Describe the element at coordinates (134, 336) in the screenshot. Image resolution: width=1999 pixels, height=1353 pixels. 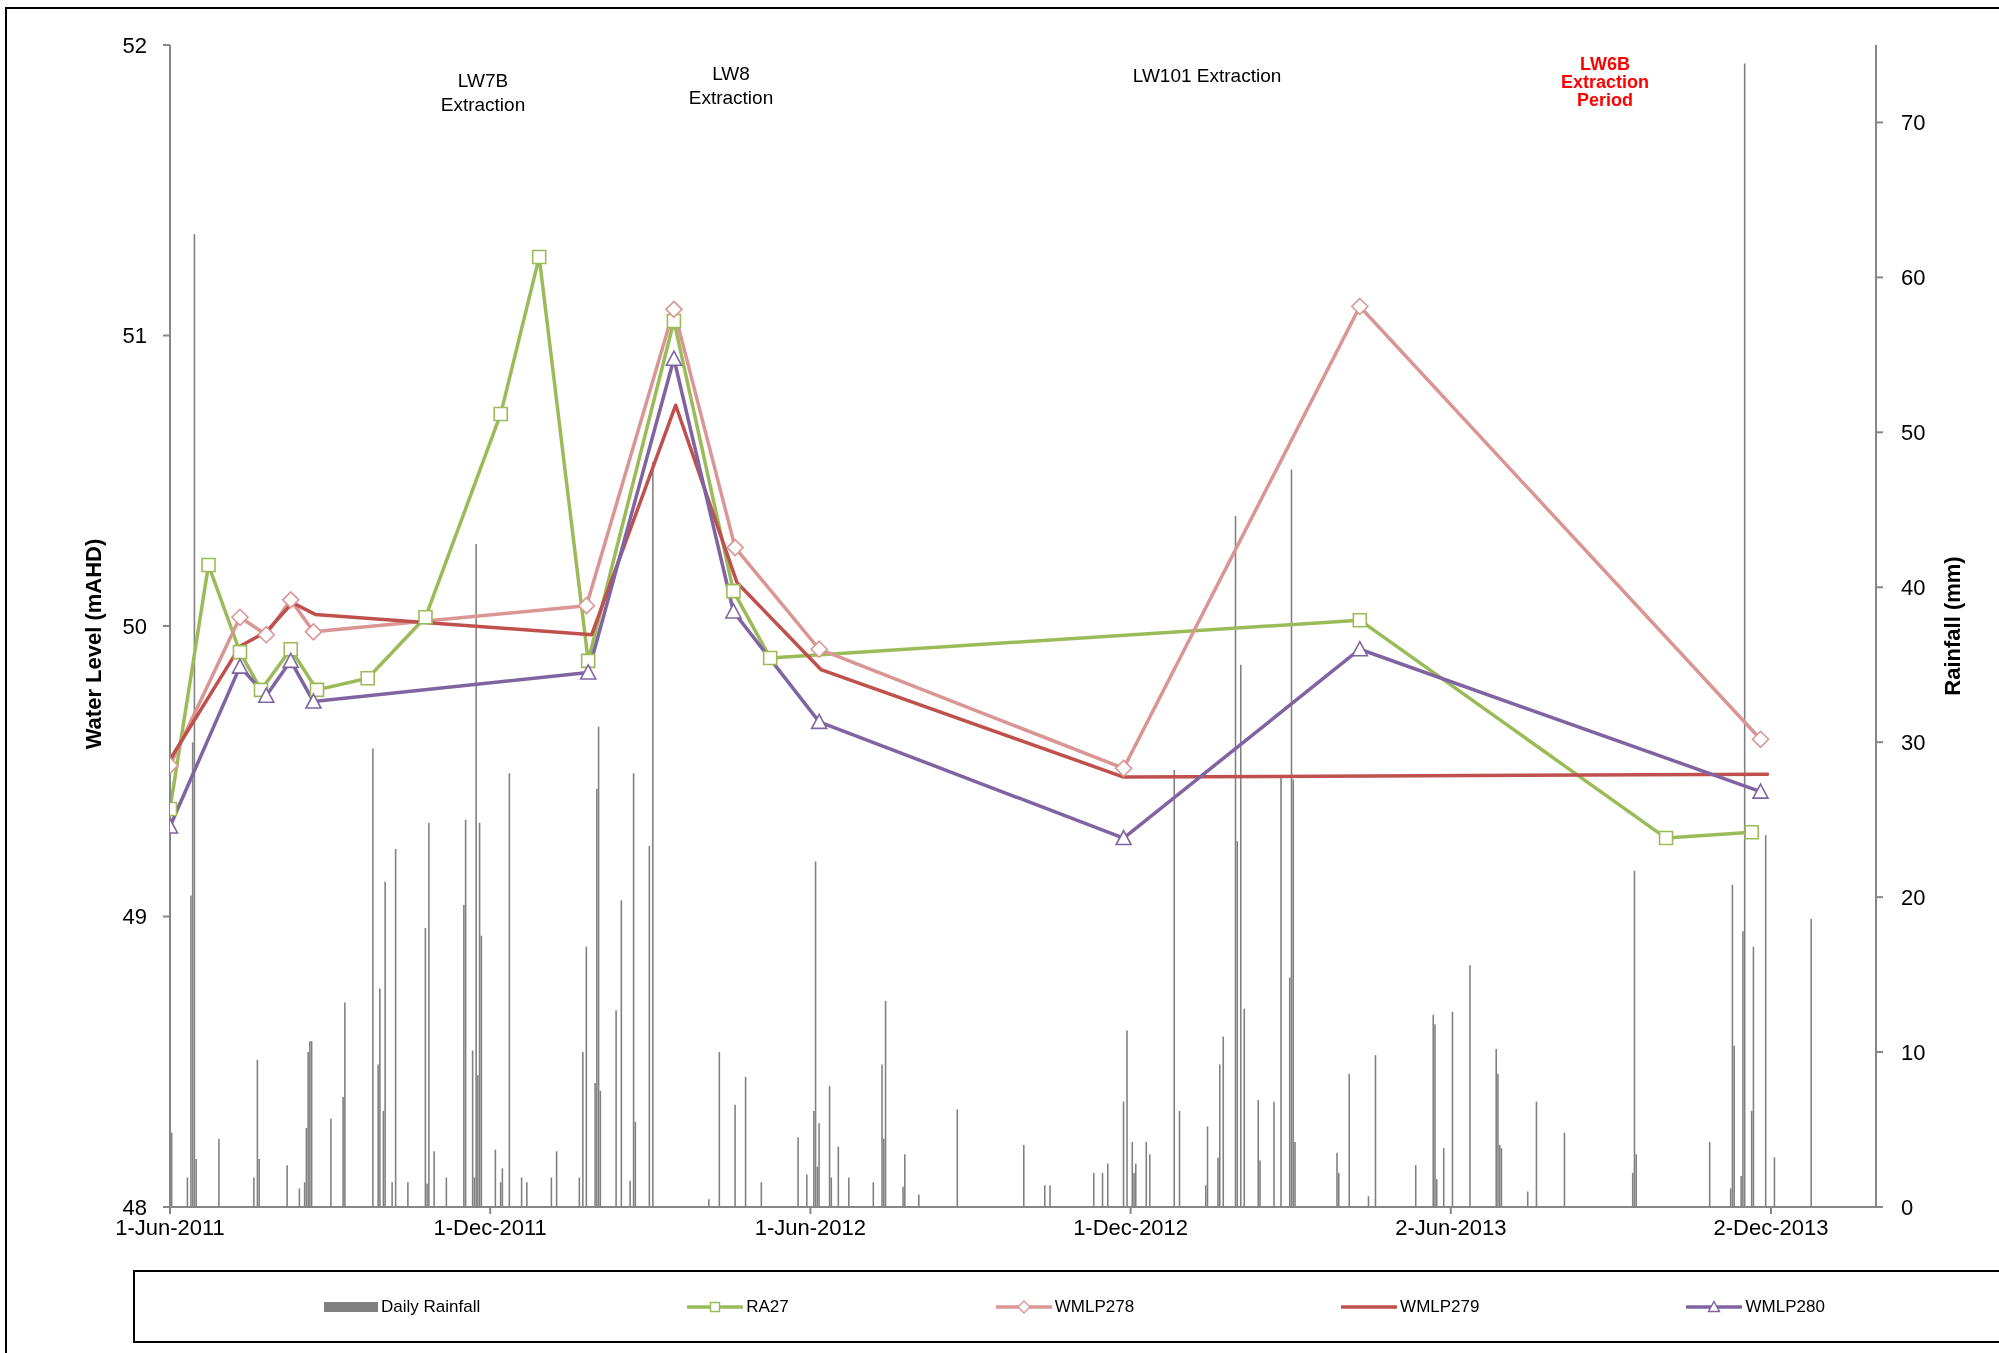
I see `y-tick-label: 51` at that location.